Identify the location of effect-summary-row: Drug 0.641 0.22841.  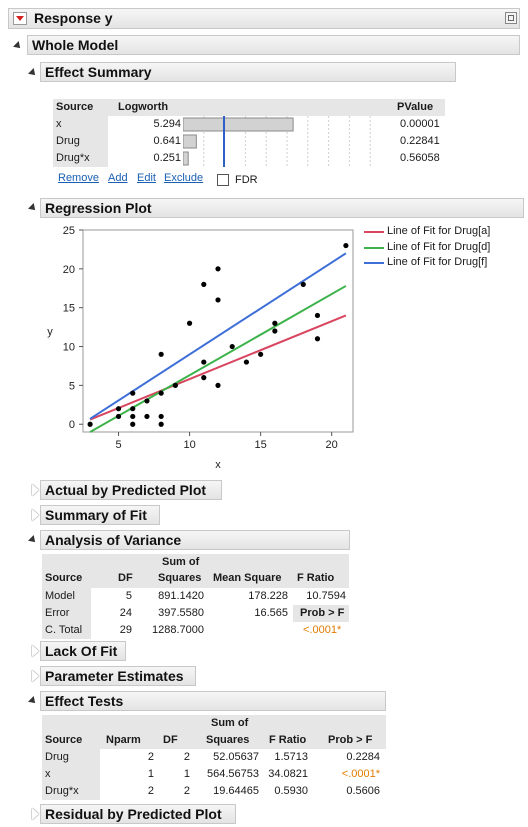
(249, 141).